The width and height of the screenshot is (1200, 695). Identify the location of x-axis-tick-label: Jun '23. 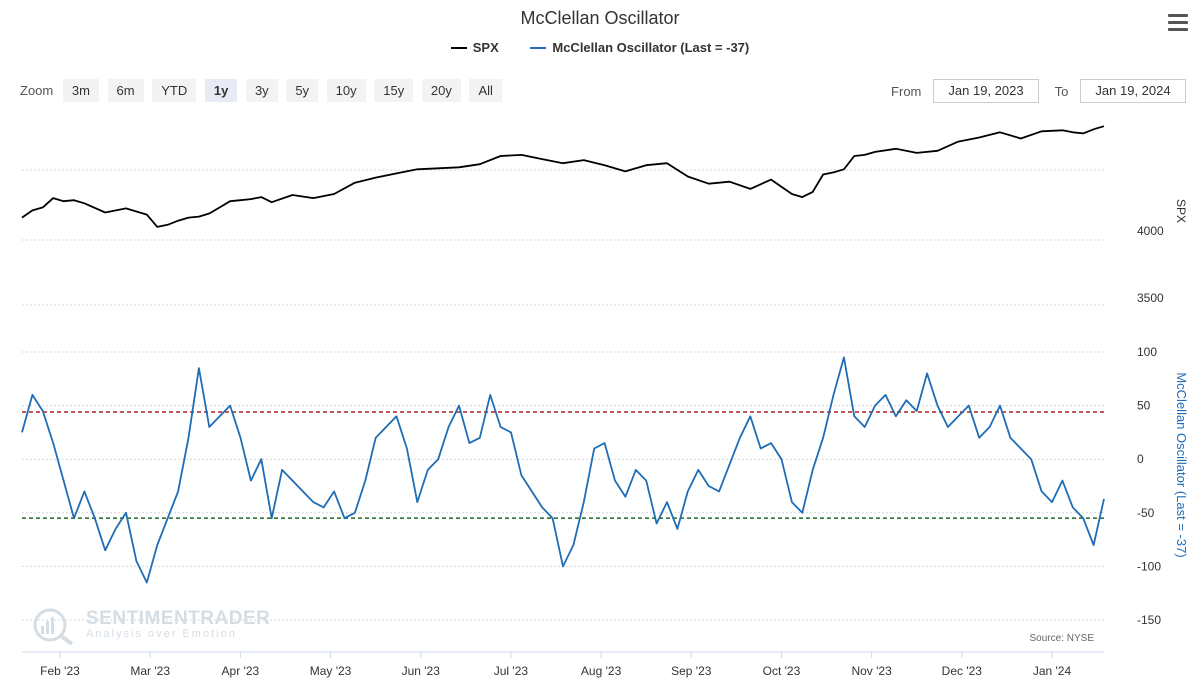
(421, 671).